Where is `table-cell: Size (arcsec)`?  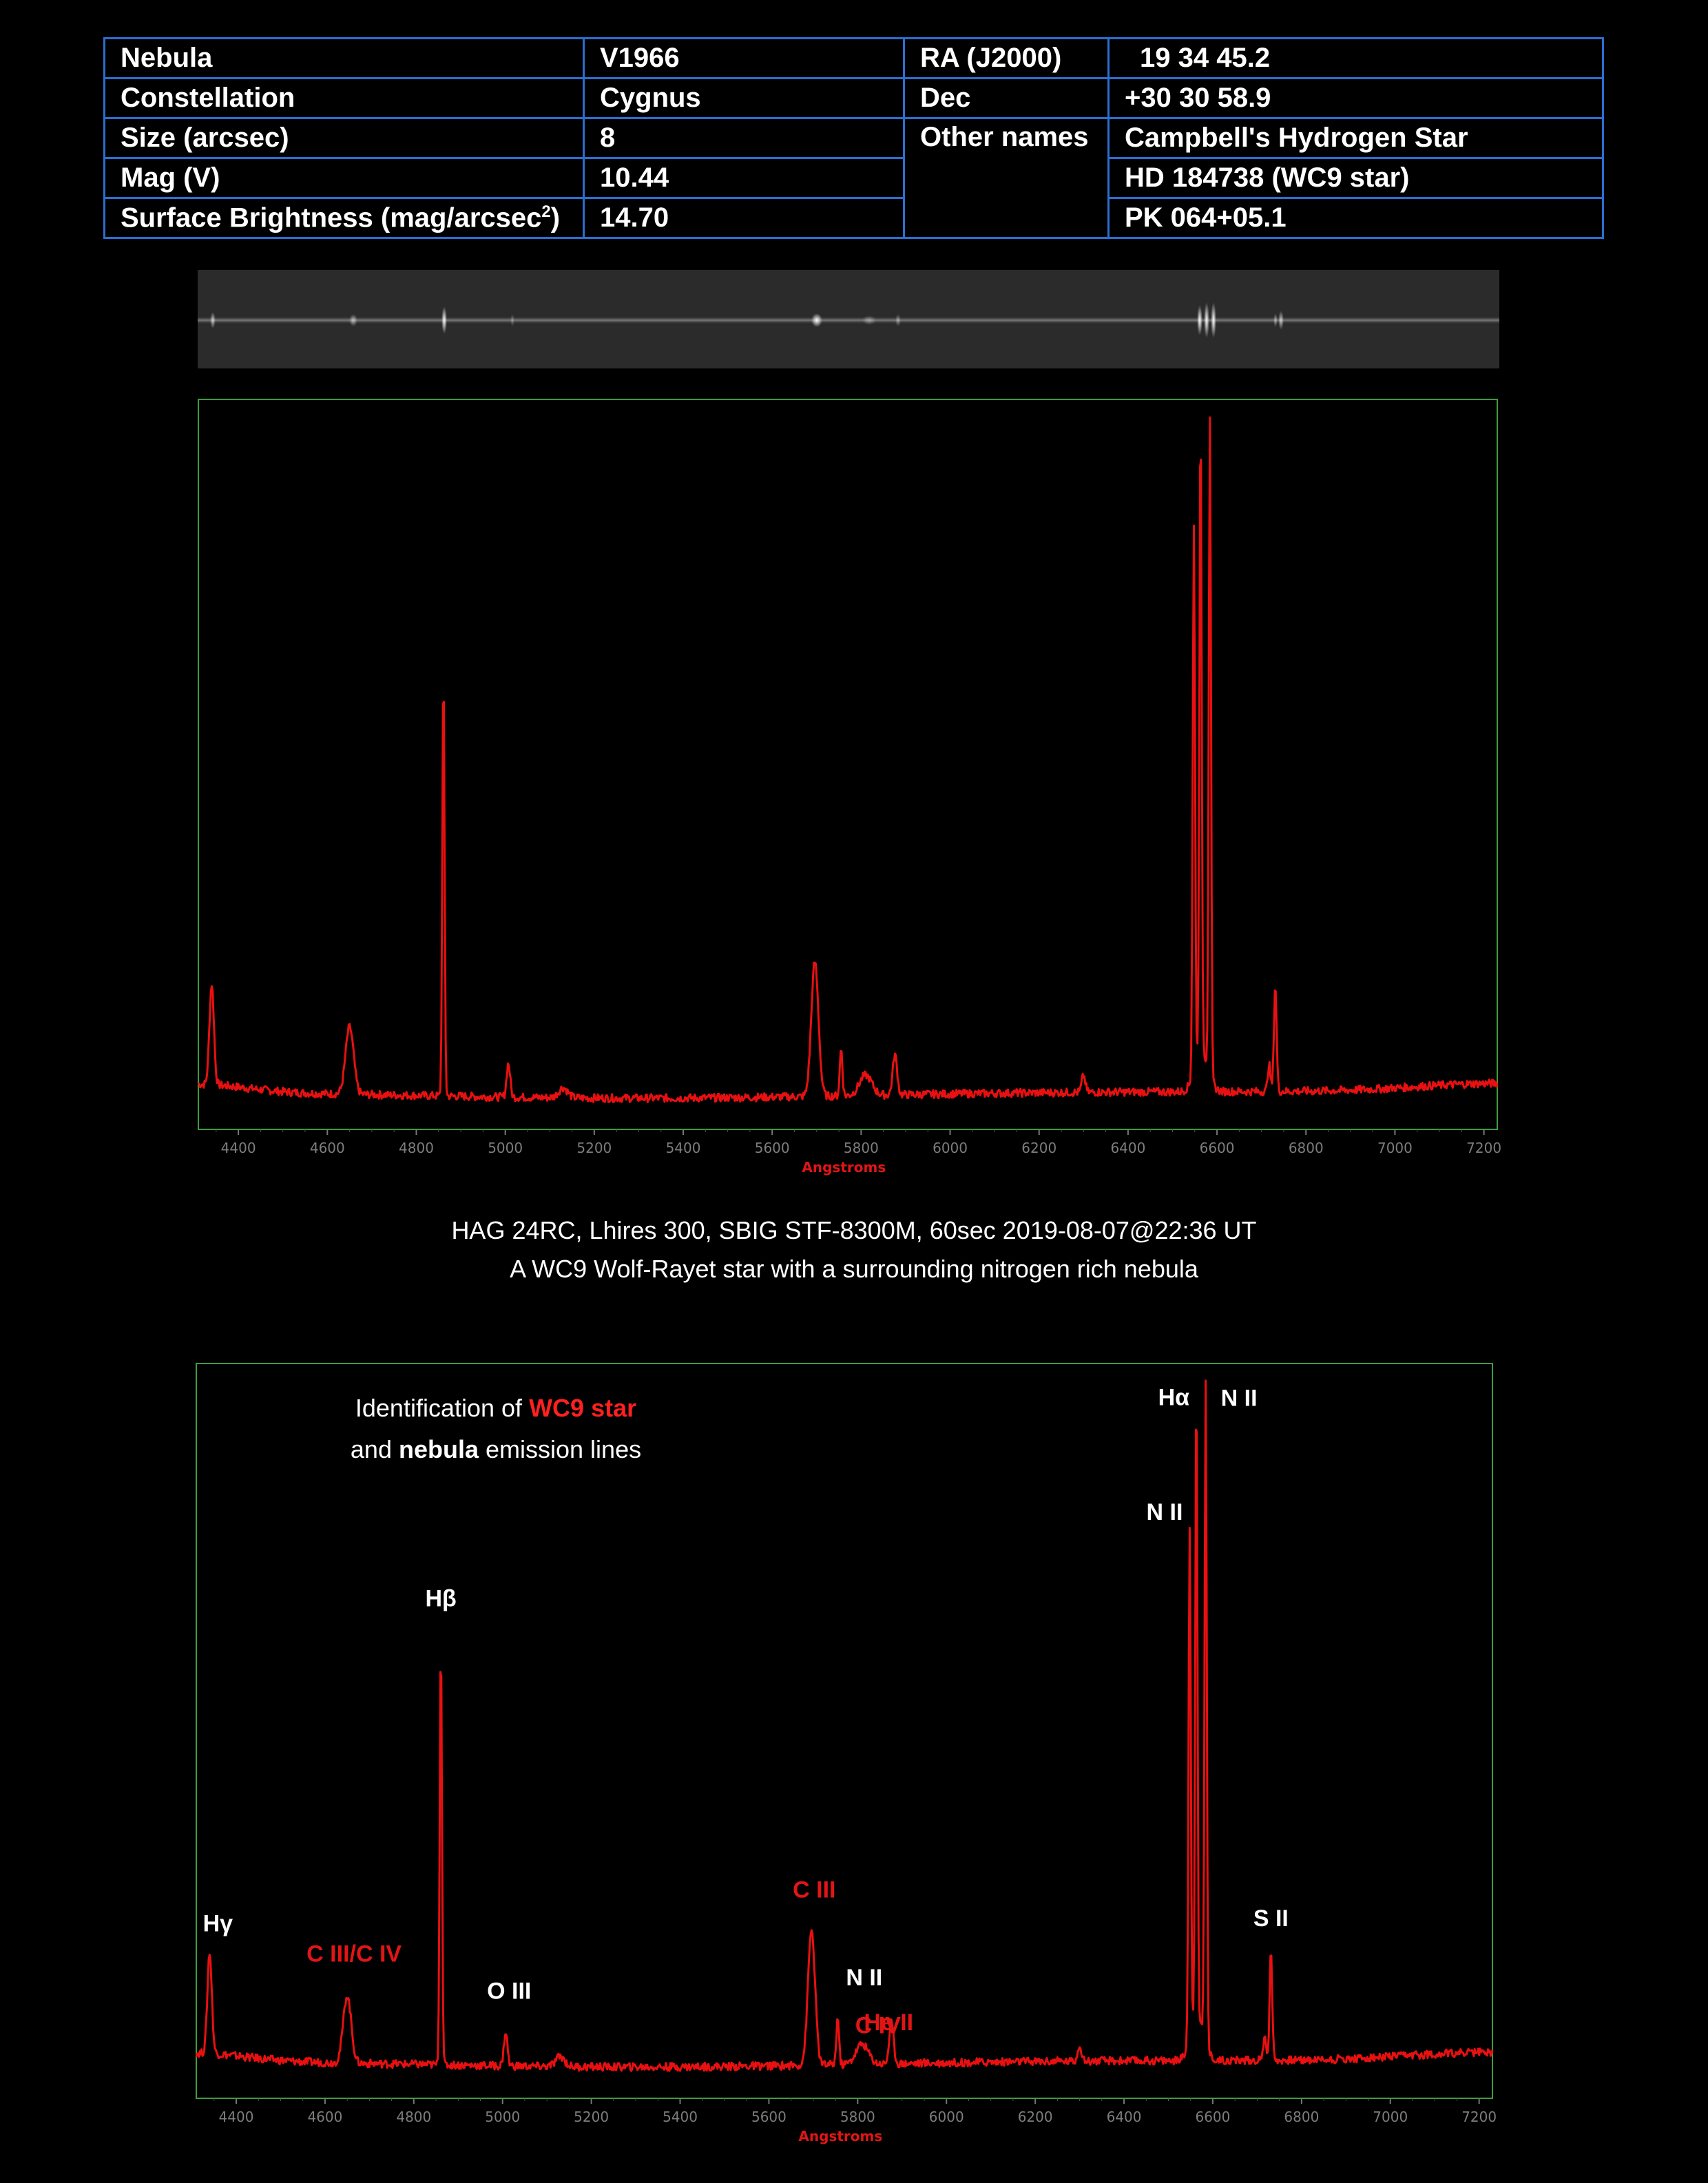
table-cell: Size (arcsec) is located at coordinates (344, 138).